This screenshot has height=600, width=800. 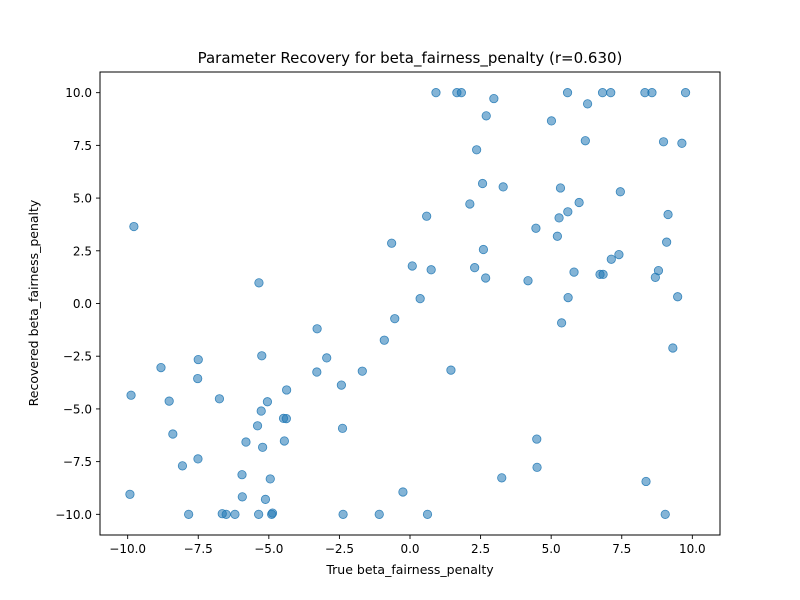 I want to click on x-tick-label: 2.5, so click(x=480, y=549).